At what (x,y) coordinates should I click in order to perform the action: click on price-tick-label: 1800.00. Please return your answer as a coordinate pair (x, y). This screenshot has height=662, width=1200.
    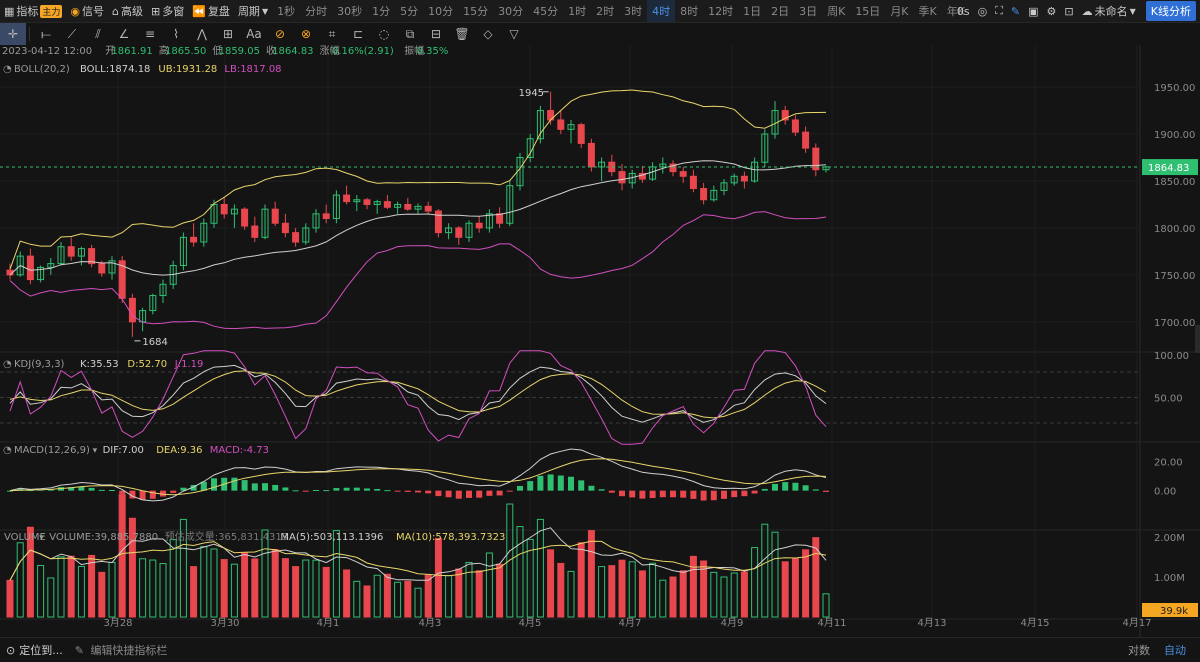
    Looking at the image, I should click on (1174, 229).